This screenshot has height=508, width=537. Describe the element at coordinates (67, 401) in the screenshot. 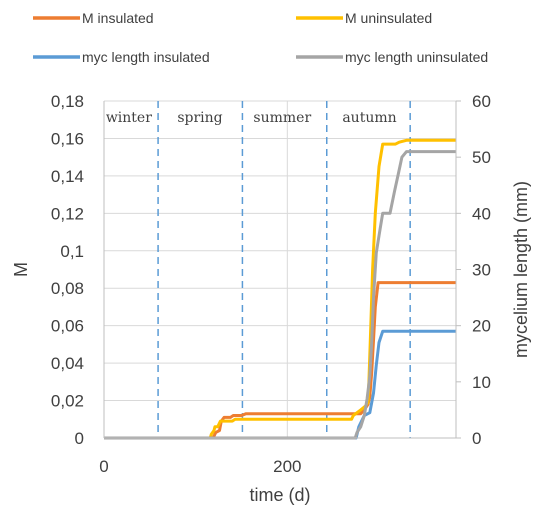

I see `y-tick-label: 0,02` at that location.